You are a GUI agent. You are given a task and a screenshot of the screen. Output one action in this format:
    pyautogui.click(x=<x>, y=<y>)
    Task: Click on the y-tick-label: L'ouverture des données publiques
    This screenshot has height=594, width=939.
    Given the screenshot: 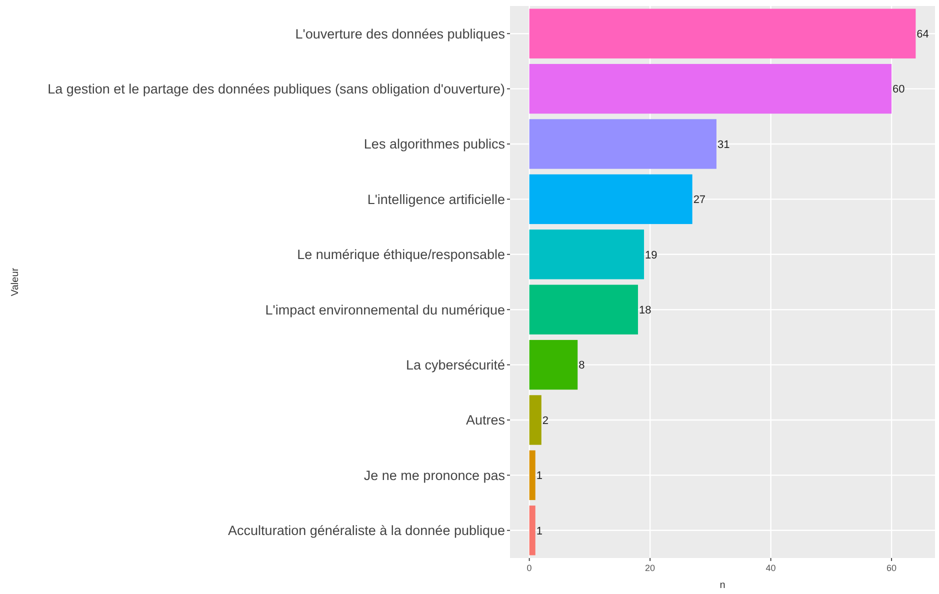 What is the action you would take?
    pyautogui.click(x=400, y=34)
    